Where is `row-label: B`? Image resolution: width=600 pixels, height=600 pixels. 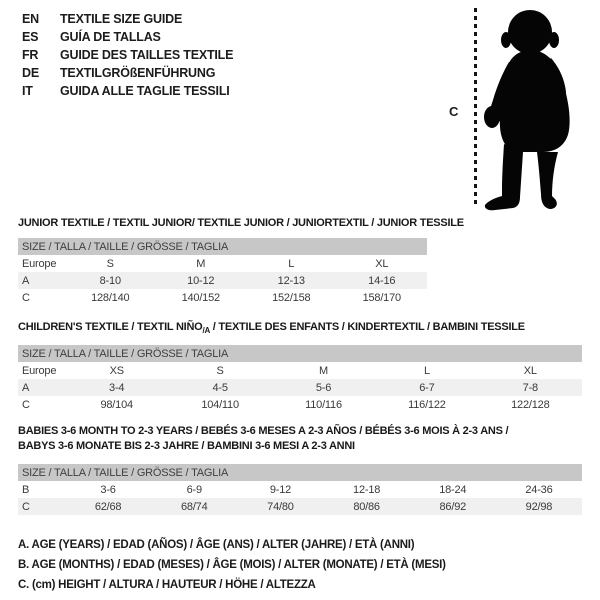 row-label: B is located at coordinates (26, 489).